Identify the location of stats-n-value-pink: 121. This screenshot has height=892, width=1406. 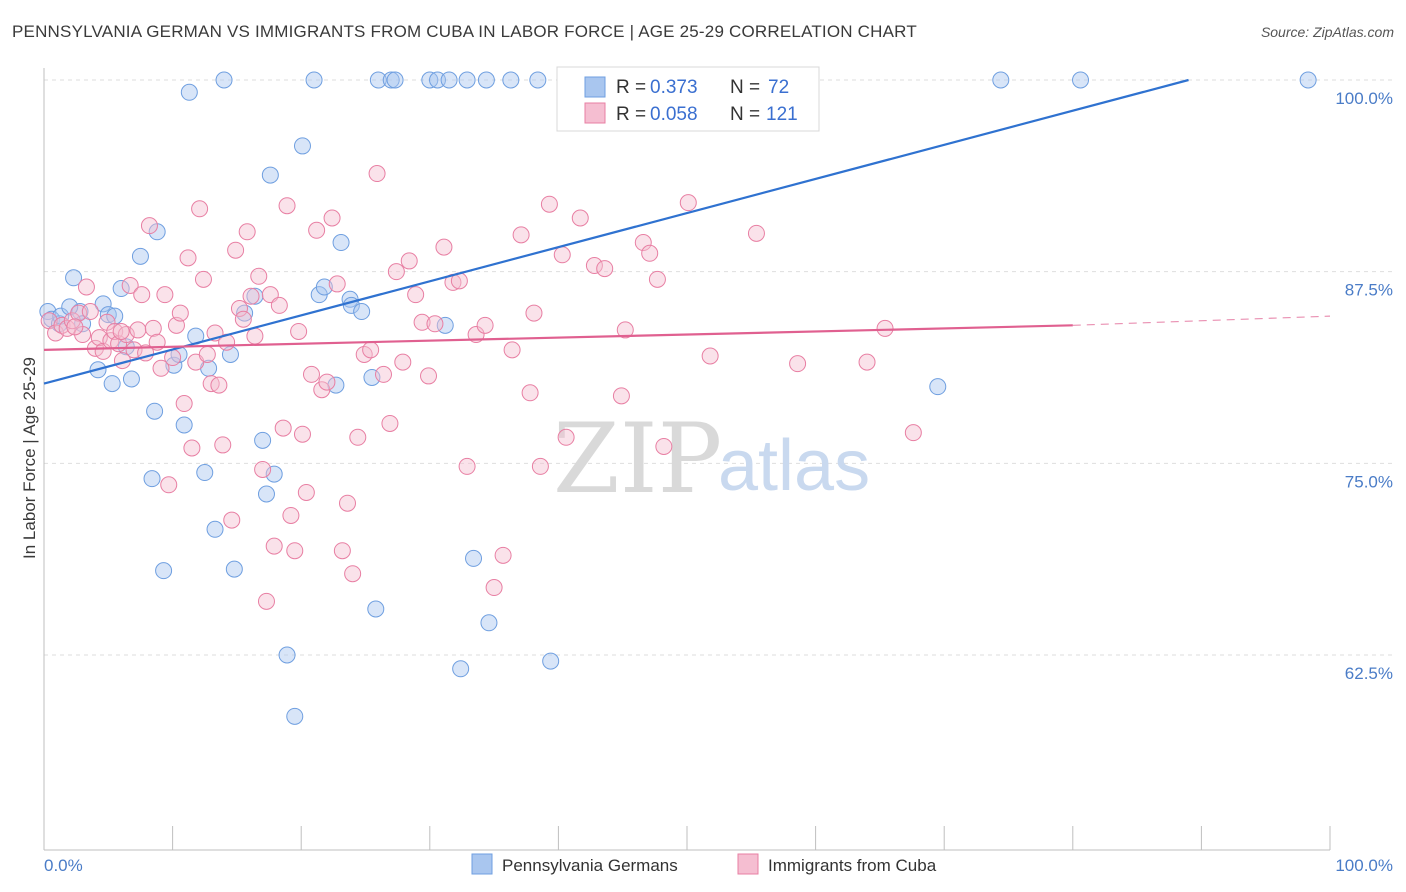
(782, 114).